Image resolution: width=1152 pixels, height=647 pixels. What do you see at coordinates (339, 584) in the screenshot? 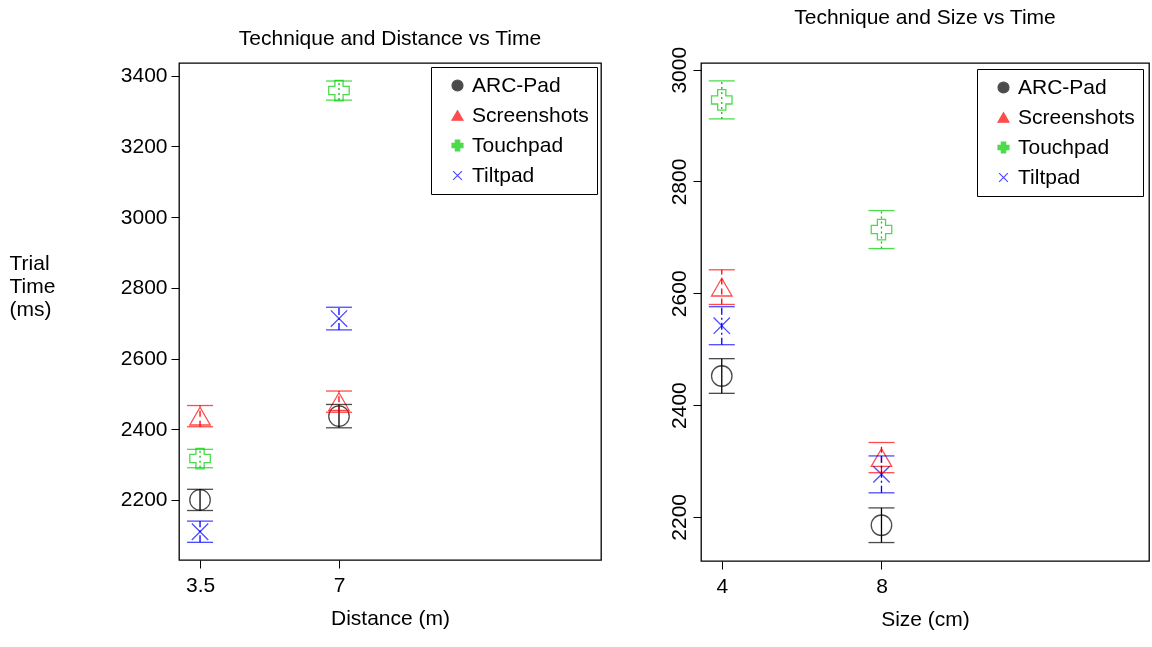
I see `x-tick-label: 7` at bounding box center [339, 584].